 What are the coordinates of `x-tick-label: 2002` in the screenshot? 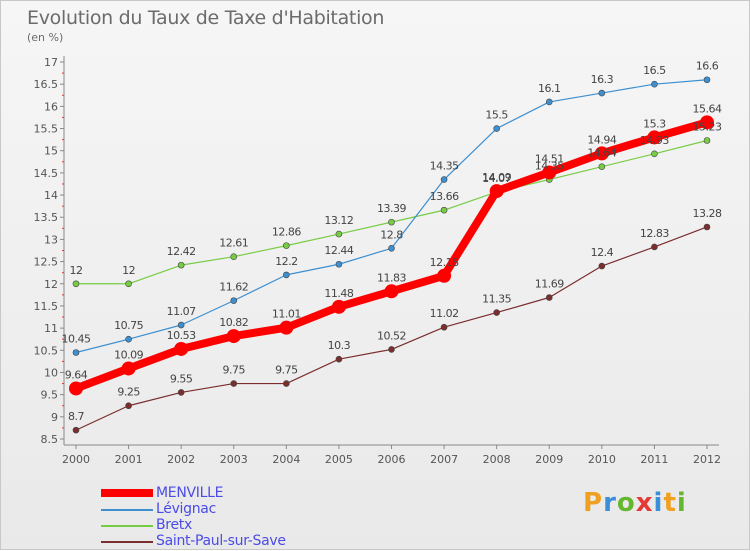 It's located at (181, 459).